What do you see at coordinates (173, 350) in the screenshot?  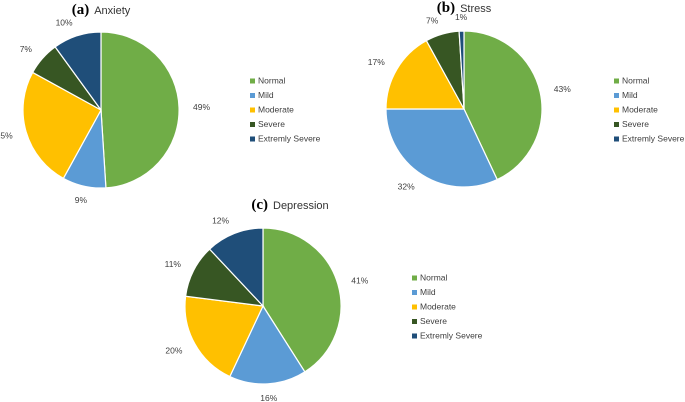 I see `data-label: 20%` at bounding box center [173, 350].